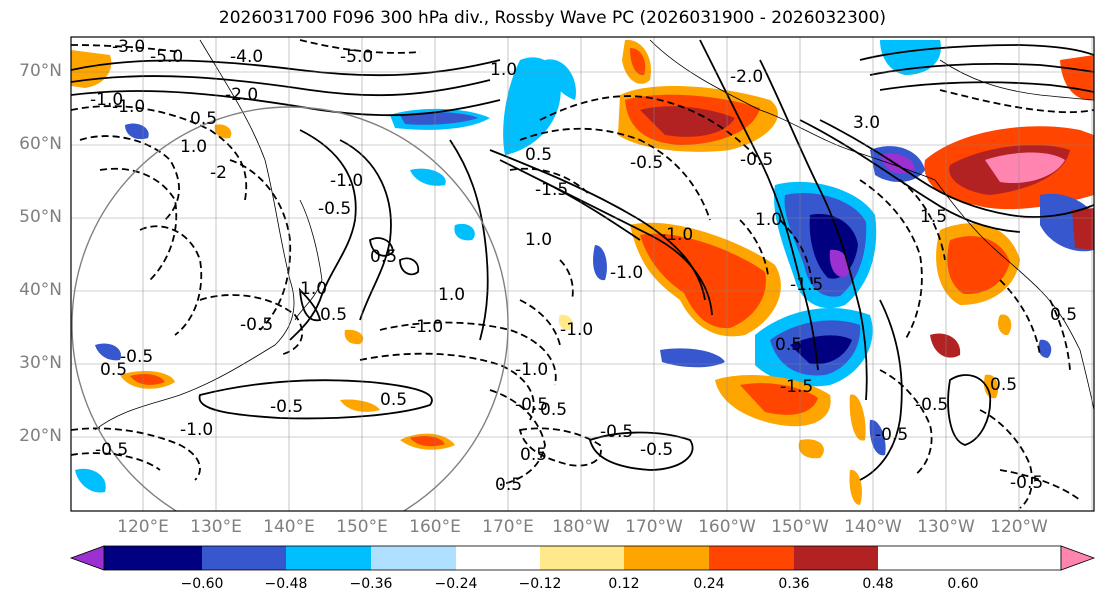 This screenshot has width=1105, height=604. What do you see at coordinates (216, 527) in the screenshot?
I see `lon-tick-label: 130°E` at bounding box center [216, 527].